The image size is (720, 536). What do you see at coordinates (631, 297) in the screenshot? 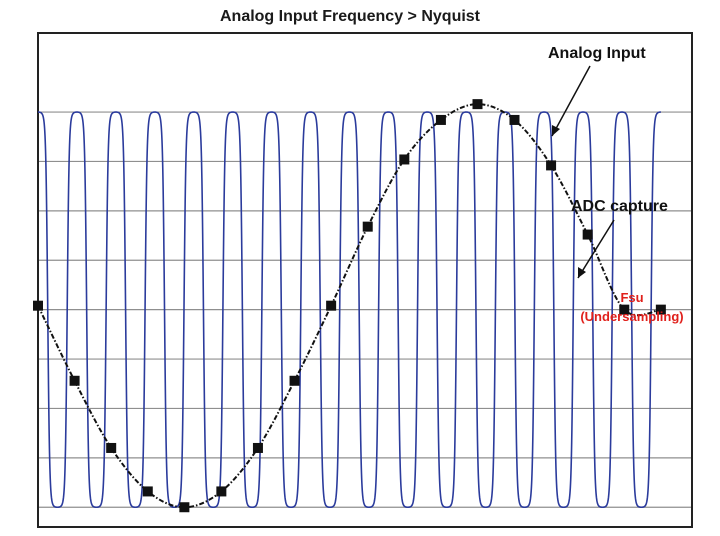
I see `annotation-fsu: Fsu` at bounding box center [631, 297].